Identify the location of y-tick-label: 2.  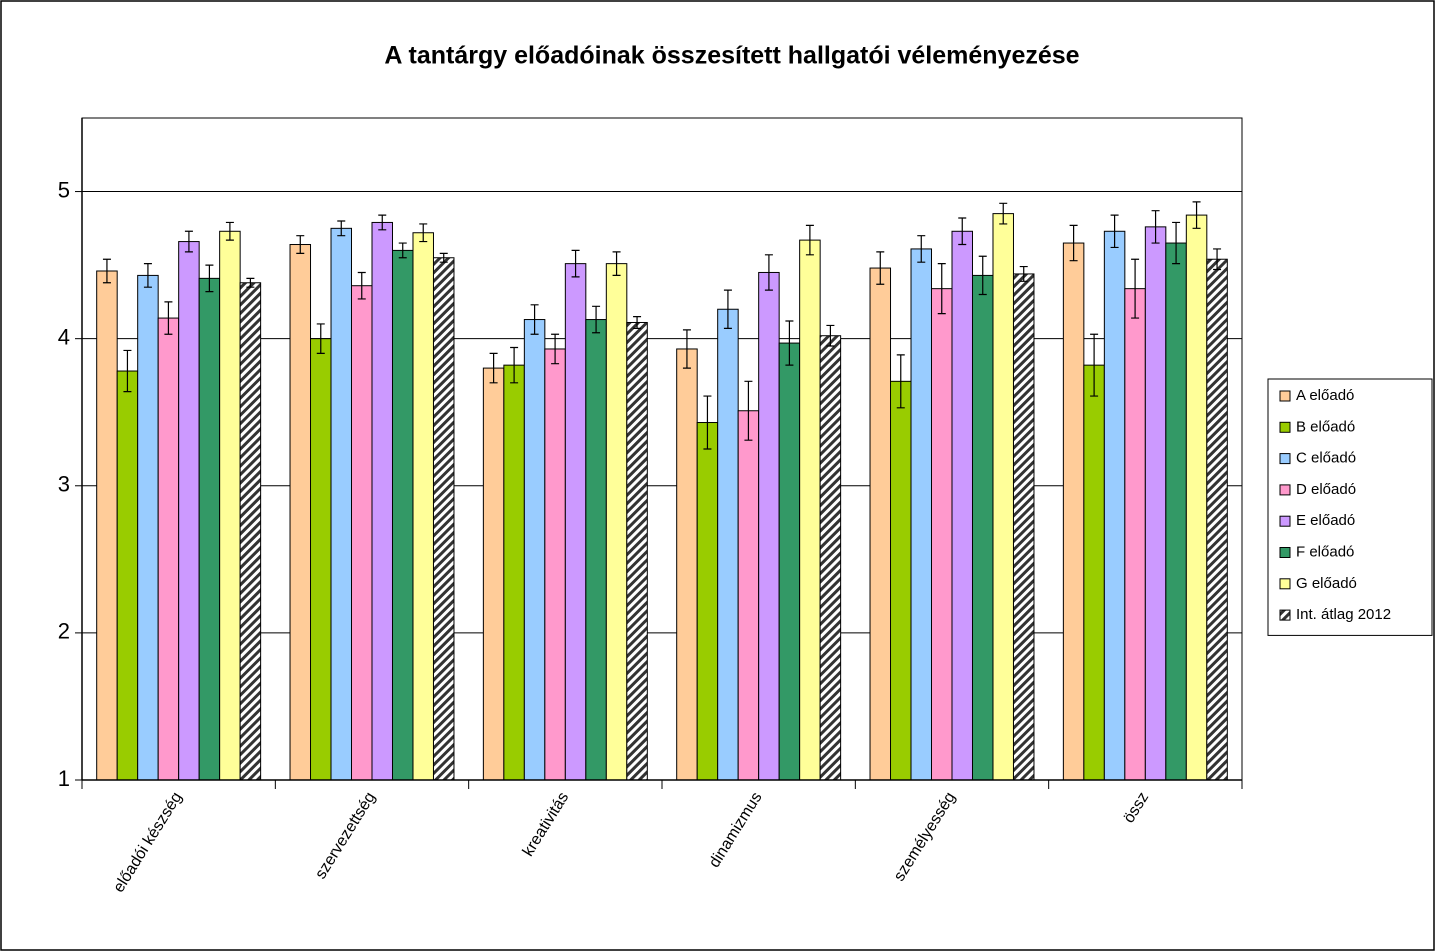
(64, 631).